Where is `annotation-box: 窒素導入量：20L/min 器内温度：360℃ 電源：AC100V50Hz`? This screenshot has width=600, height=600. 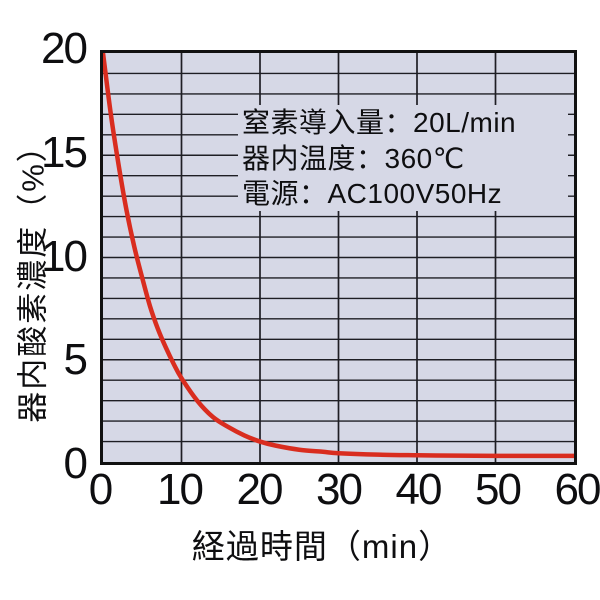
annotation-box: 窒素導入量：20L/min 器内温度：360℃ 電源：AC100V50Hz is located at coordinates (403, 158).